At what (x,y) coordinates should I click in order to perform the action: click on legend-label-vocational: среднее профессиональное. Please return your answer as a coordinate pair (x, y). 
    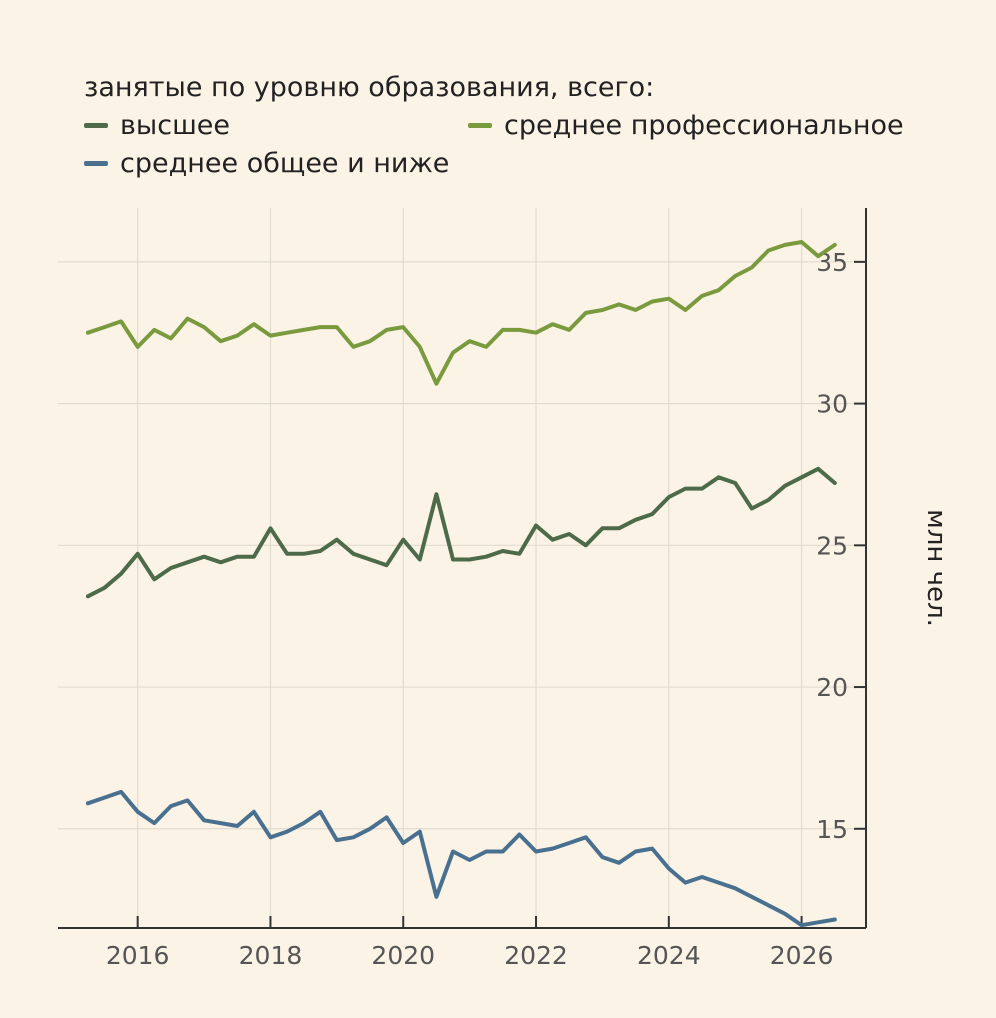
    Looking at the image, I should click on (704, 125).